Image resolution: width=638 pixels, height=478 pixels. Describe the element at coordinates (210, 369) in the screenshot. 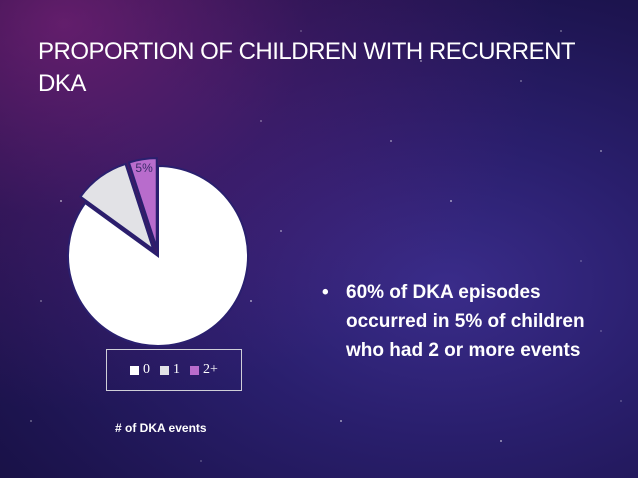

I see `legend-label-2: 2+` at that location.